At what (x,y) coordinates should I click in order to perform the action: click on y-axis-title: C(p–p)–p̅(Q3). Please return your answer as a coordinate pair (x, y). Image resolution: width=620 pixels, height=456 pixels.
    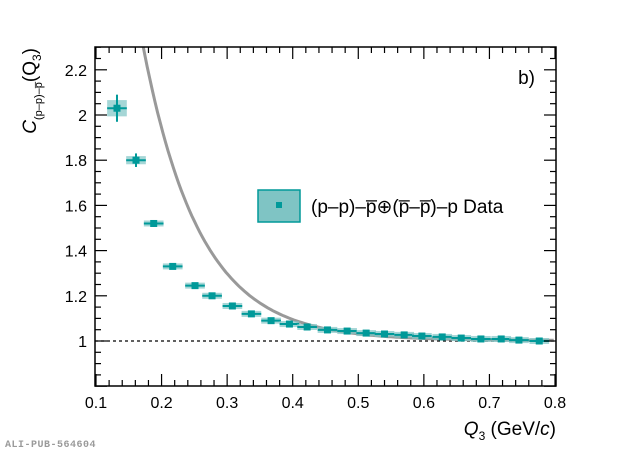
    Looking at the image, I should click on (32, 91).